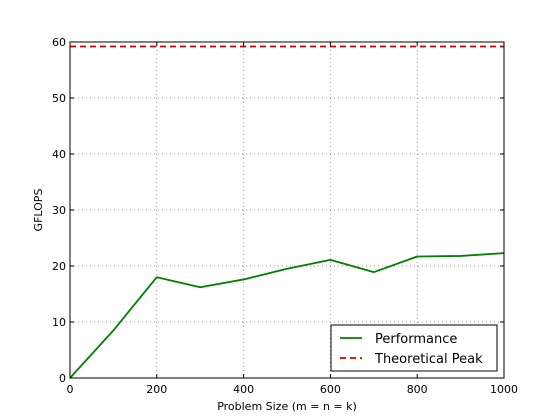 The height and width of the screenshot is (420, 560). What do you see at coordinates (330, 389) in the screenshot?
I see `x-tick-label-3: 600` at bounding box center [330, 389].